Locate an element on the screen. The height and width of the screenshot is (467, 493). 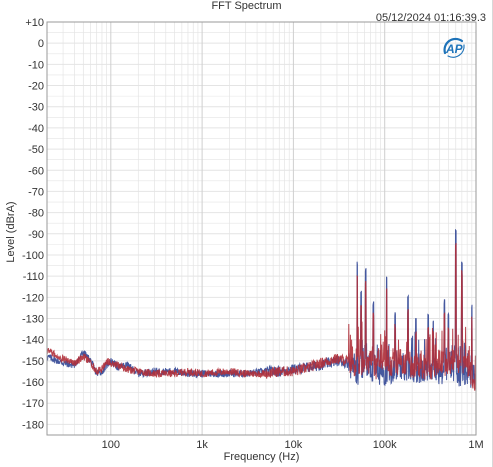
y-tick-label: -130 is located at coordinates (33, 320).